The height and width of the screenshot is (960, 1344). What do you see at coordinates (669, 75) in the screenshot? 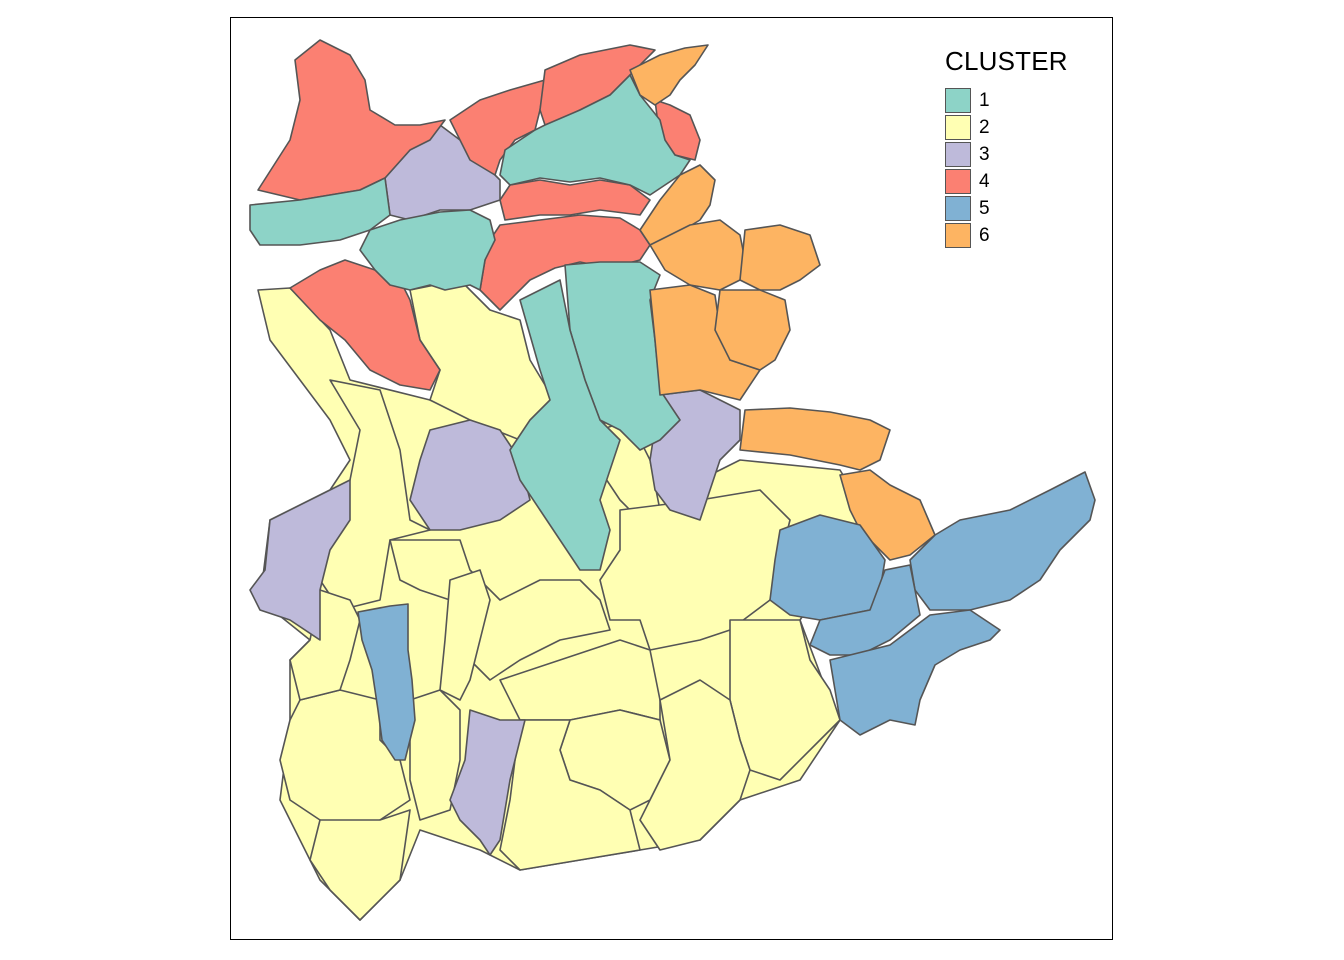
I see `region-cluster6-north` at bounding box center [669, 75].